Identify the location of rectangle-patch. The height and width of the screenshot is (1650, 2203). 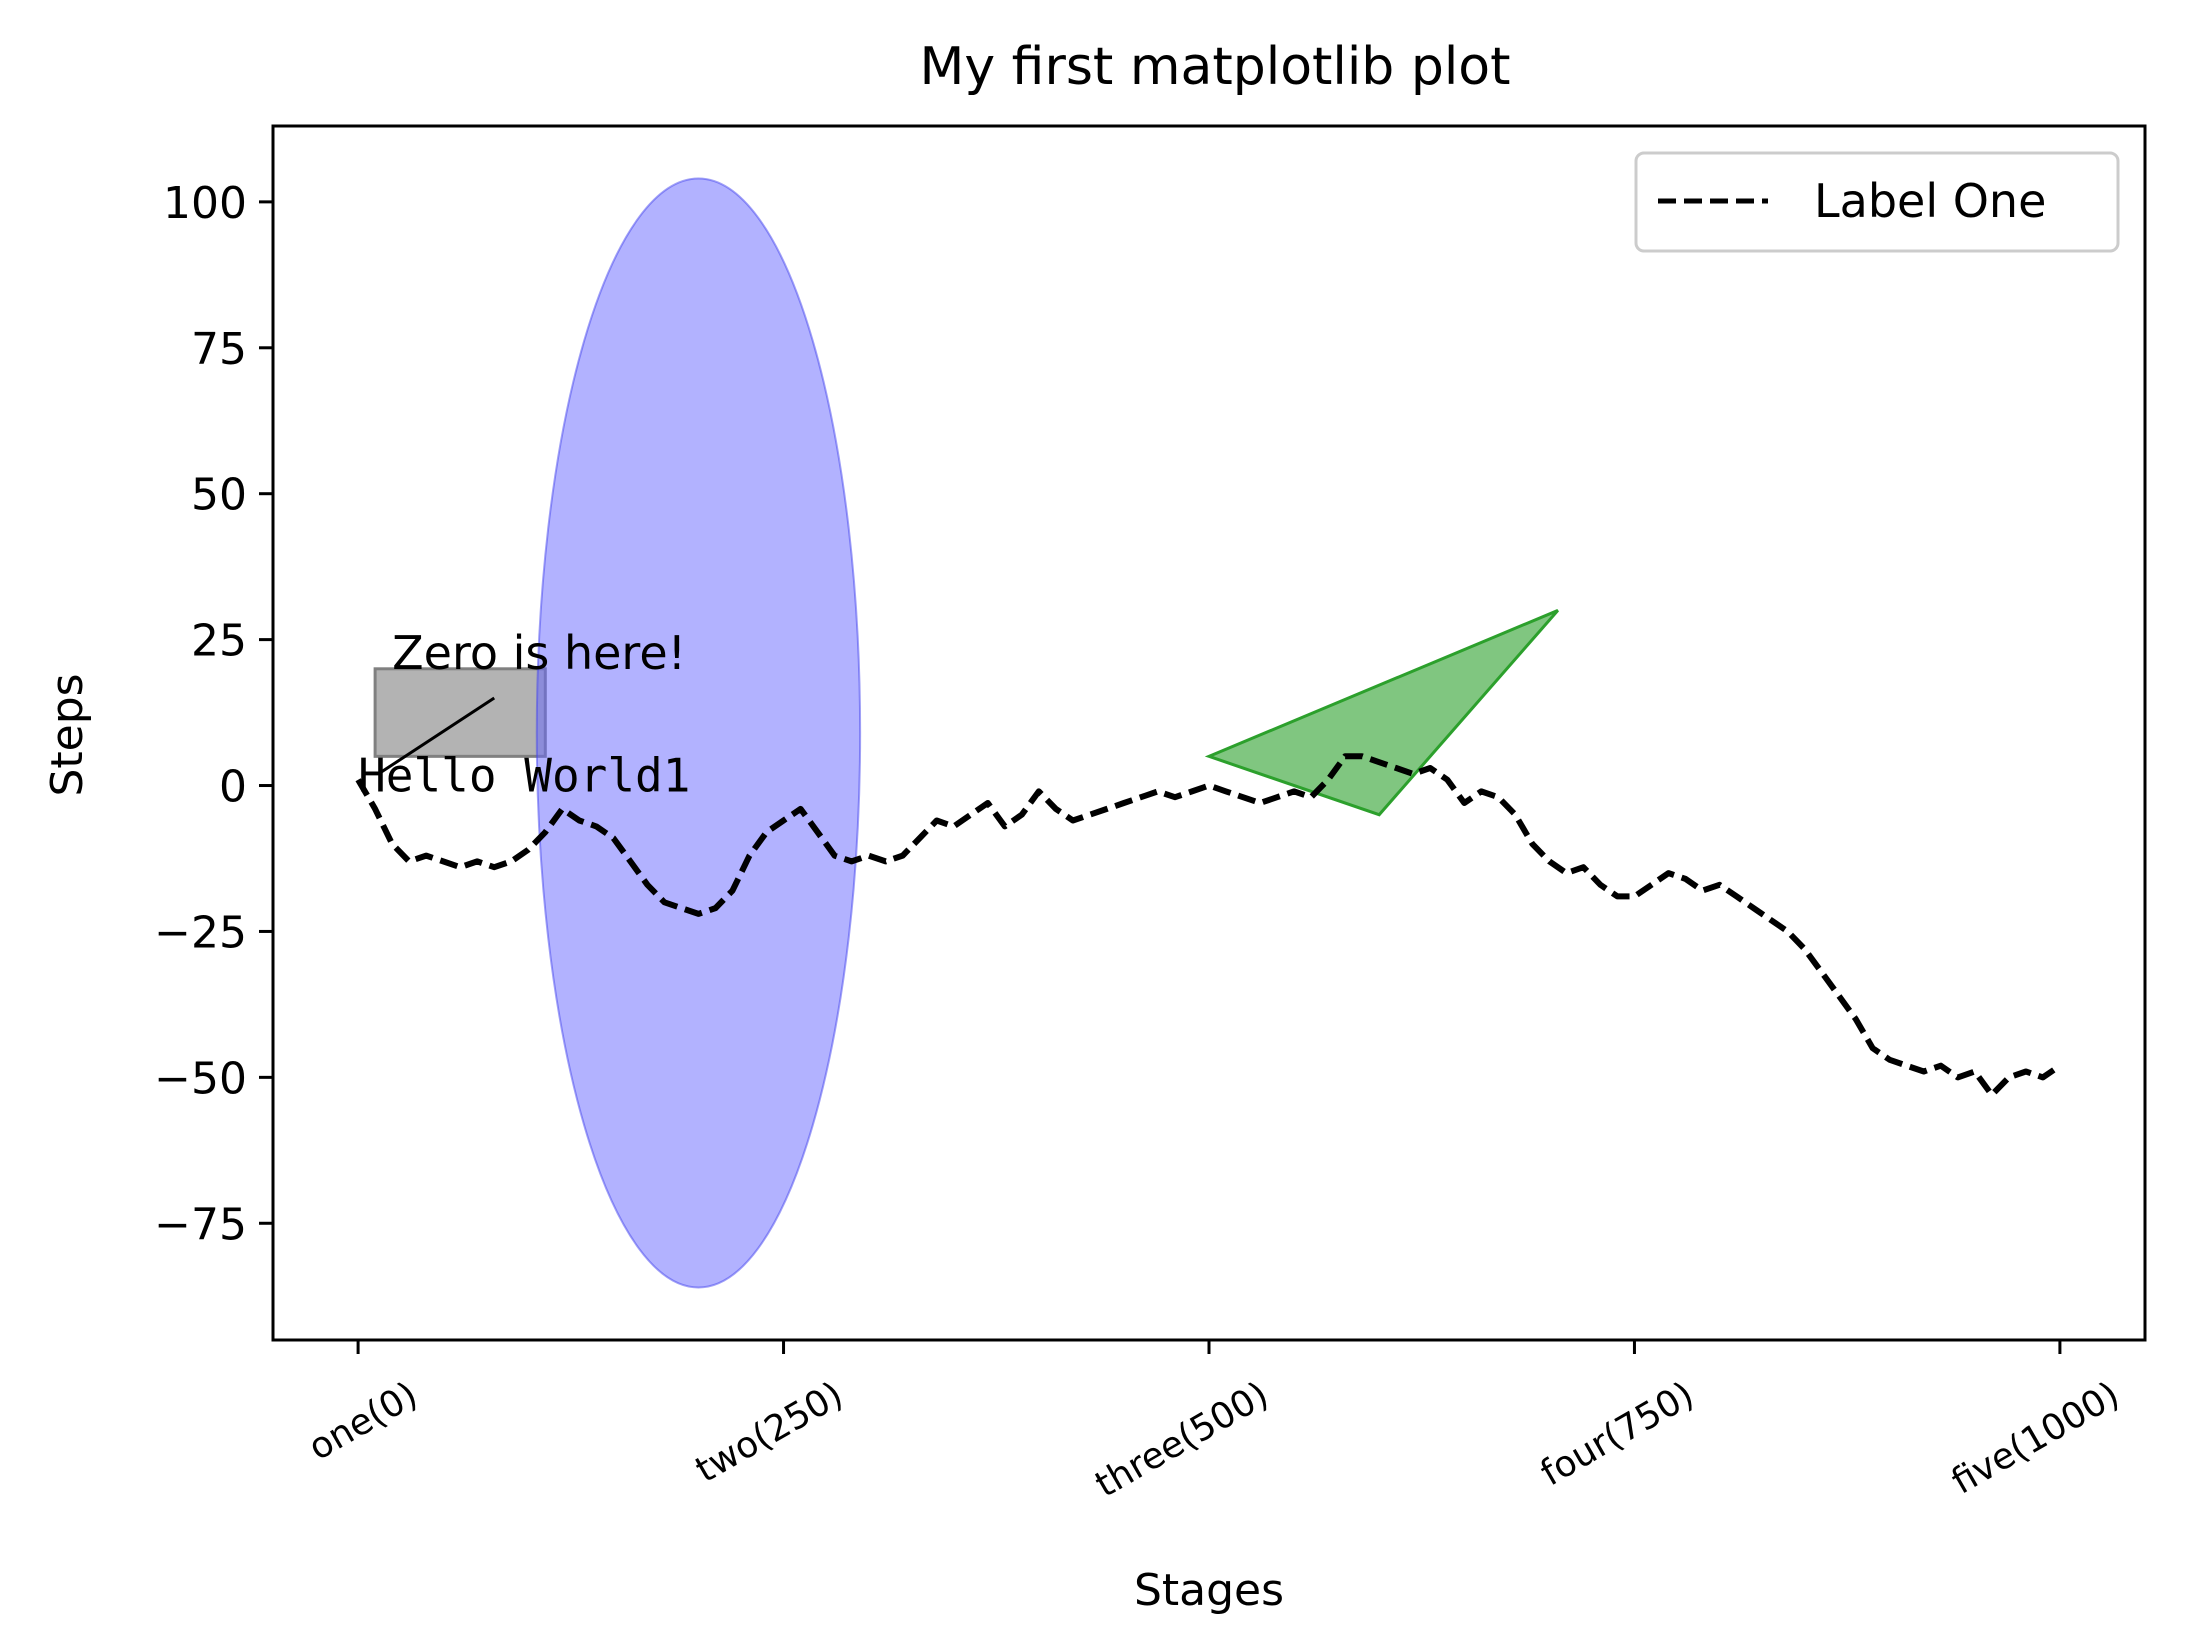
(460, 712).